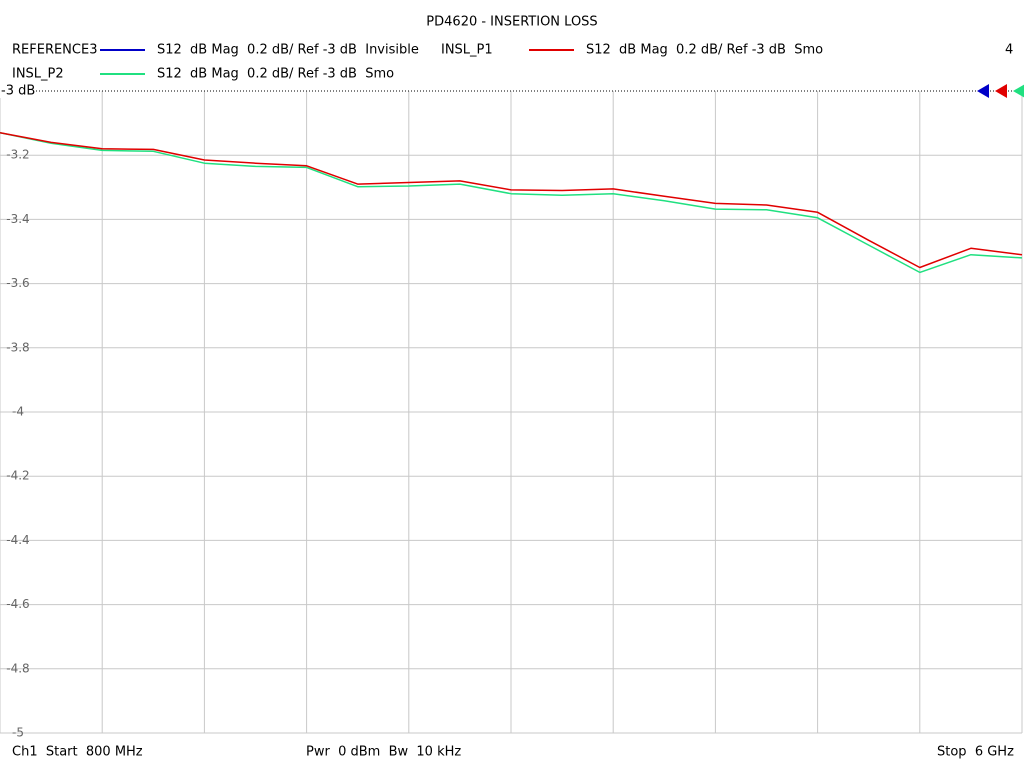  I want to click on y-tick-label: -5, so click(18, 733).